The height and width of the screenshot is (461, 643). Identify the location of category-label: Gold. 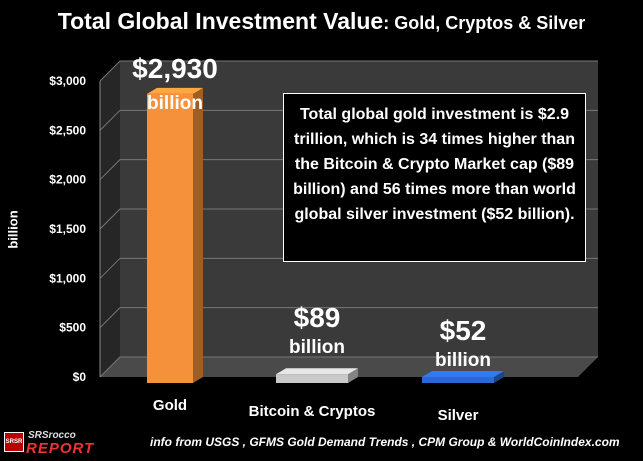
(170, 405).